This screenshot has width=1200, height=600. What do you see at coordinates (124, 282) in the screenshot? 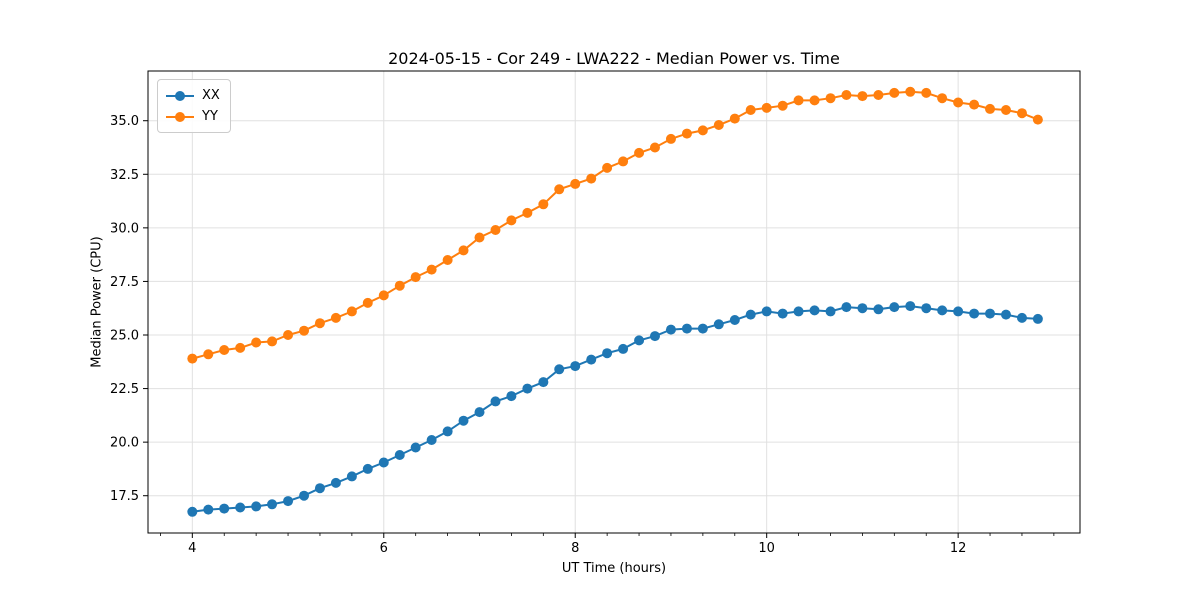
I see `y-tick-label: 27.5` at bounding box center [124, 282].